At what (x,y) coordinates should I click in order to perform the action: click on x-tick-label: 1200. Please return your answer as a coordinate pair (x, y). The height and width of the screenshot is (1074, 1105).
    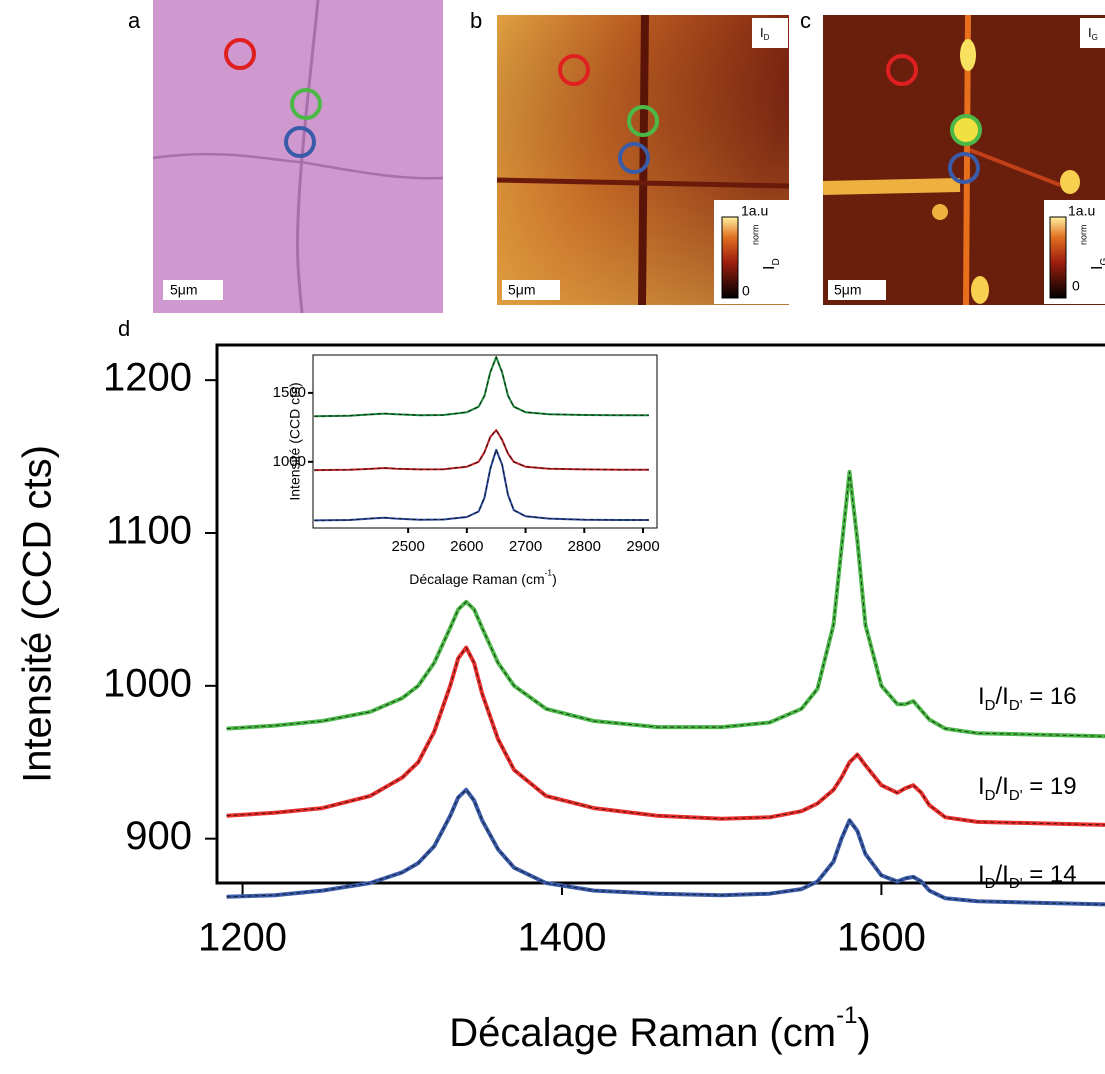
    Looking at the image, I should click on (242, 938).